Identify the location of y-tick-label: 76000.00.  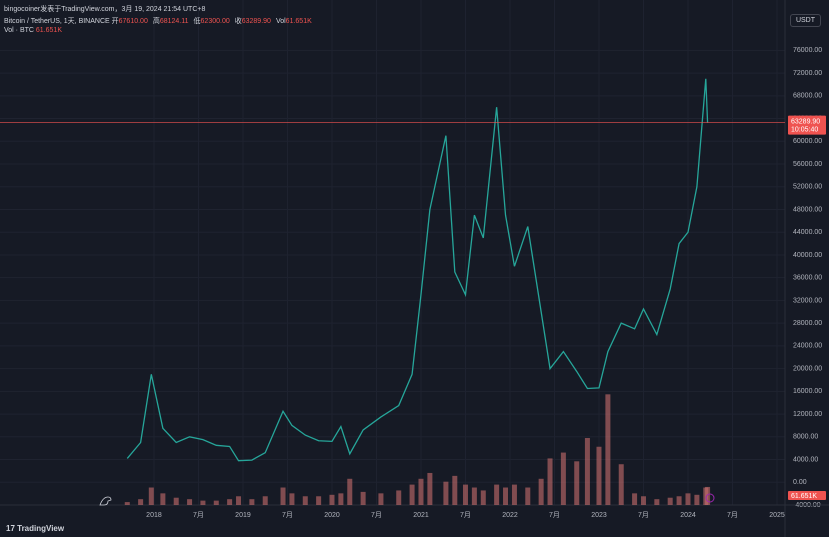
(807, 50).